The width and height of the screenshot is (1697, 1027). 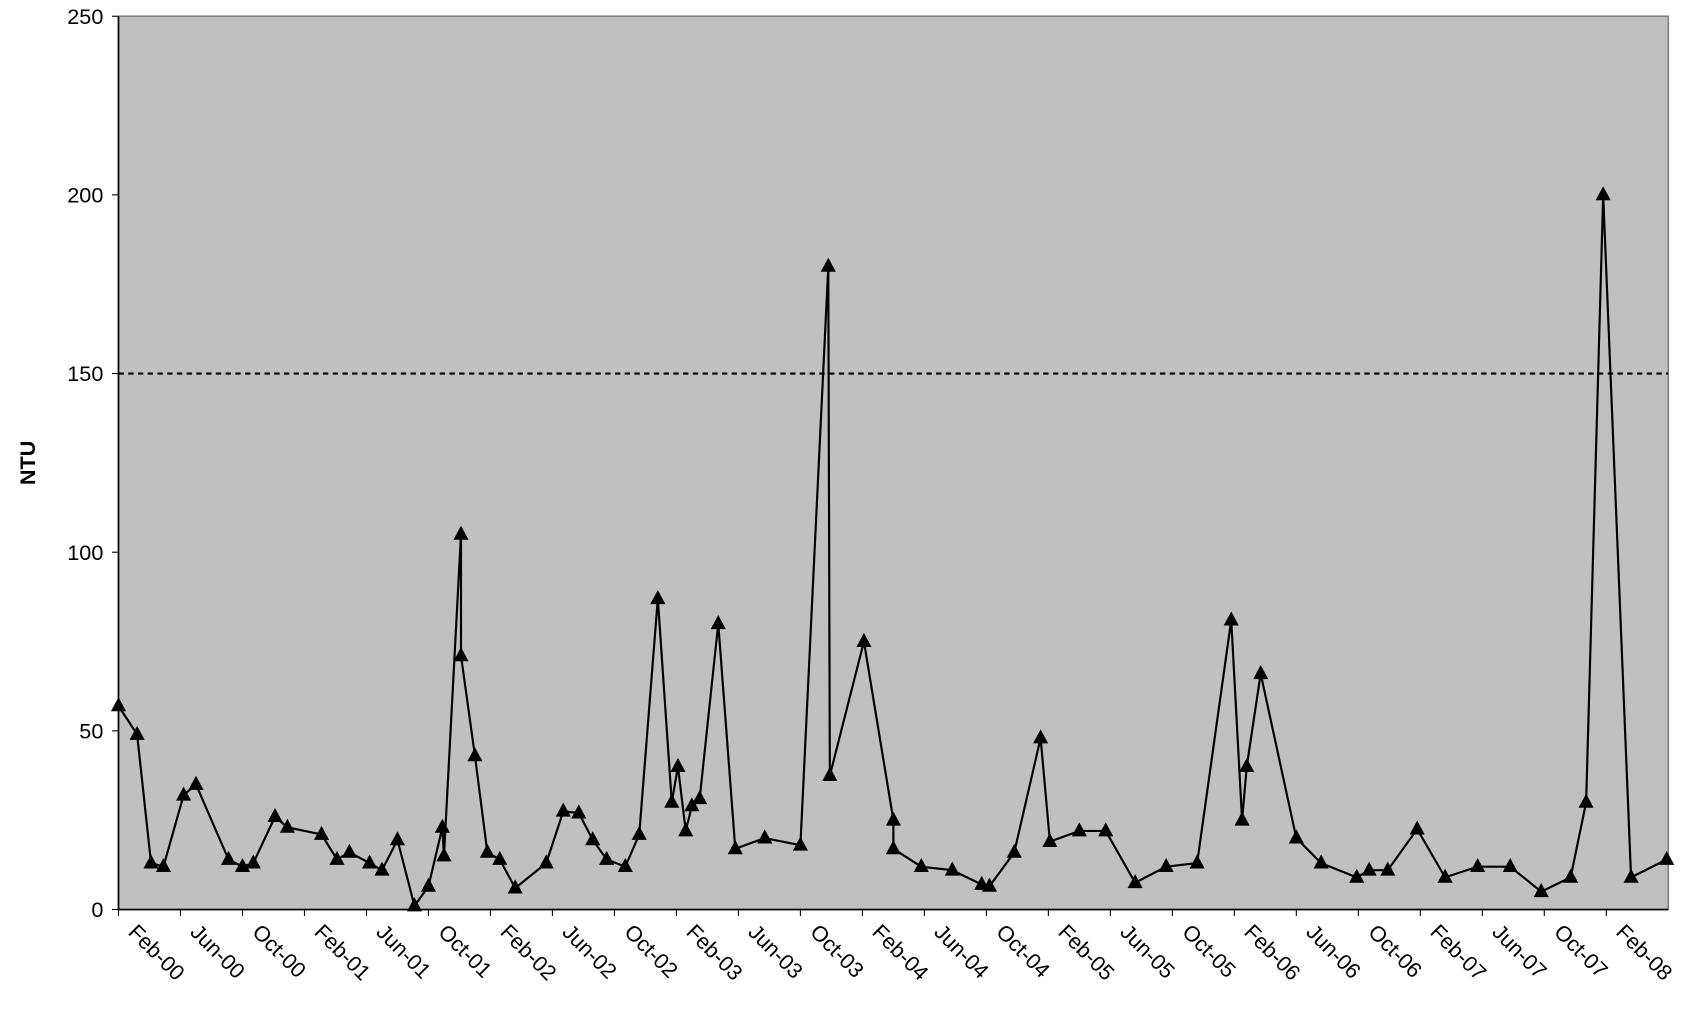 I want to click on x-tick-label: Oct-06, so click(x=1395, y=951).